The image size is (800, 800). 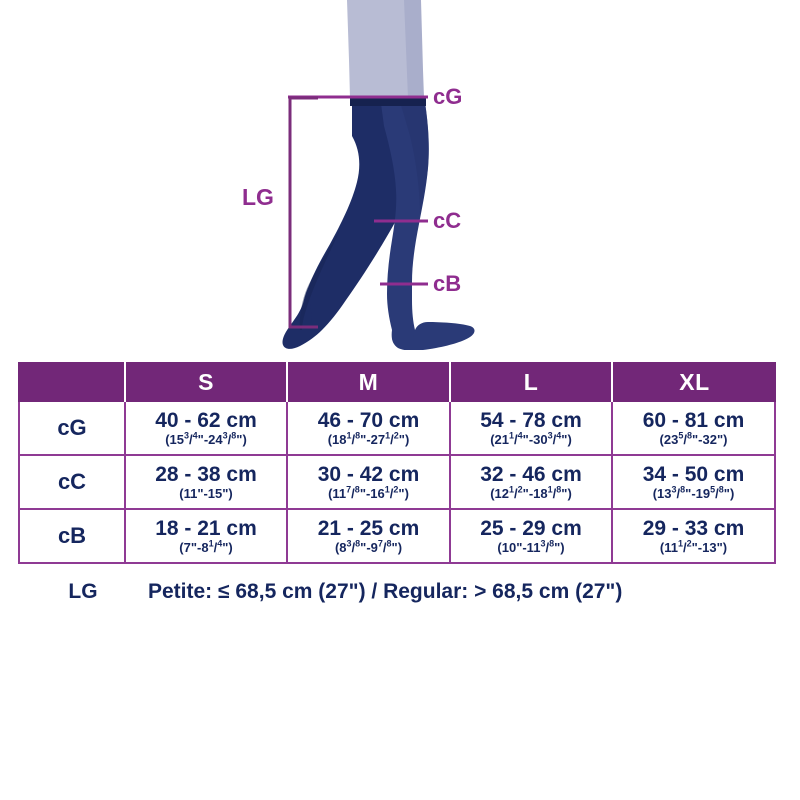 What do you see at coordinates (206, 546) in the screenshot?
I see `cell-value-inches: (7"-81/4")` at bounding box center [206, 546].